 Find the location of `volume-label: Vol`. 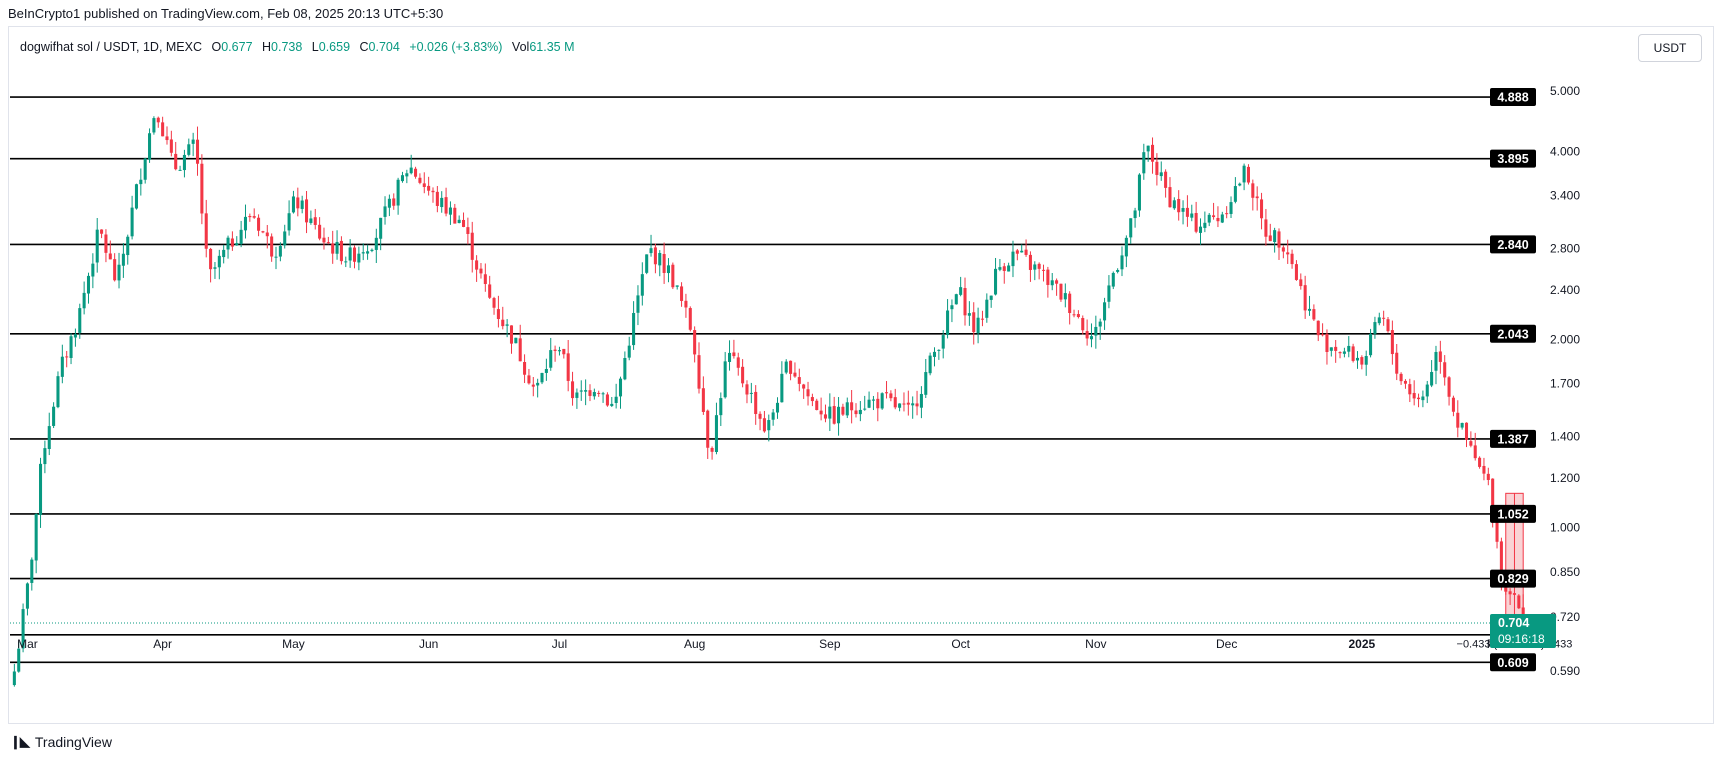

volume-label: Vol is located at coordinates (520, 47).